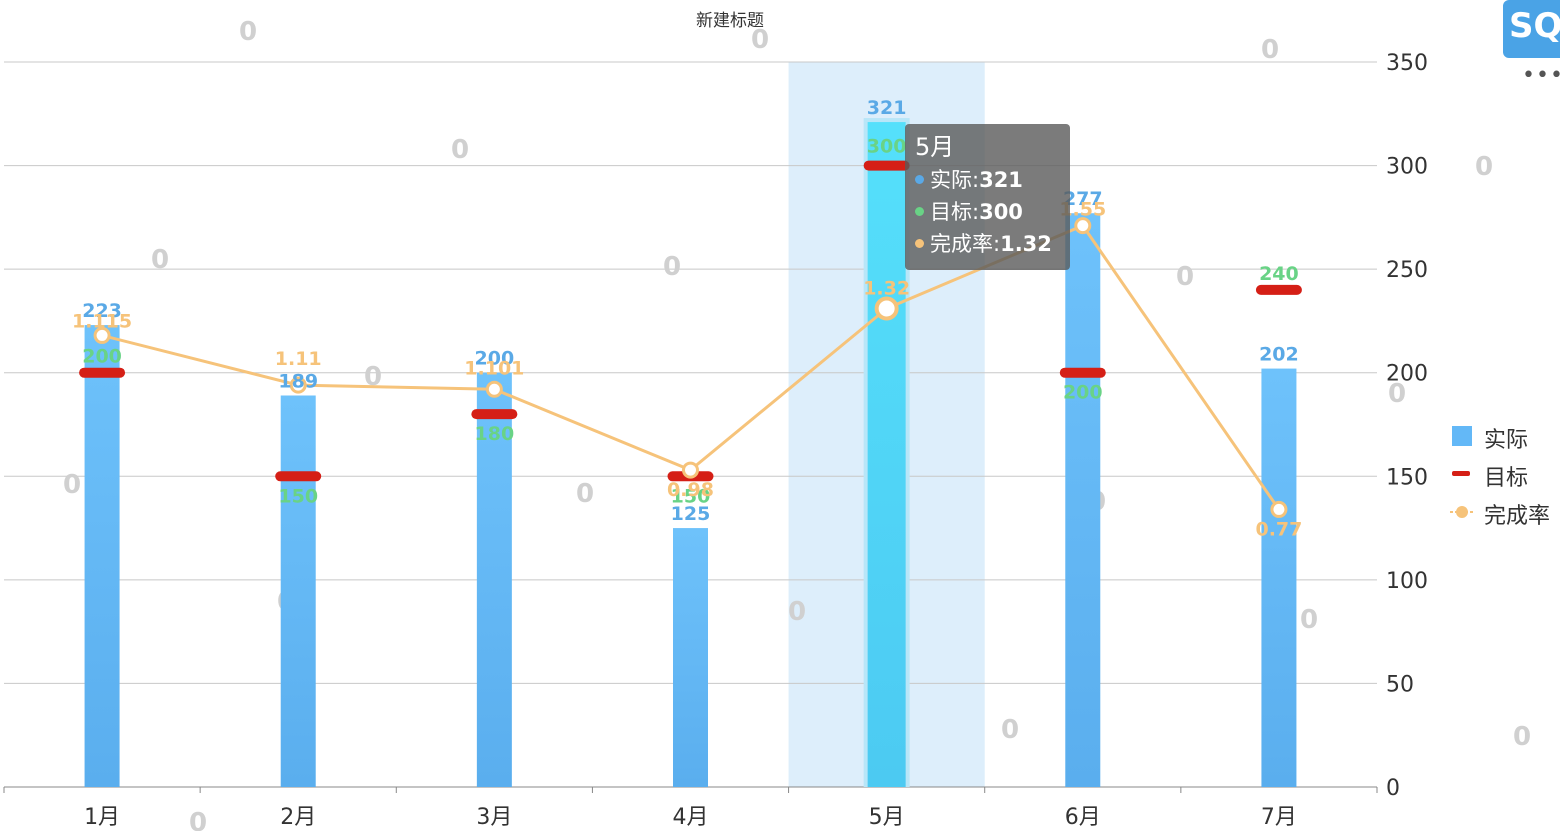 The width and height of the screenshot is (1560, 831). I want to click on rate-value-label: 1.115, so click(102, 321).